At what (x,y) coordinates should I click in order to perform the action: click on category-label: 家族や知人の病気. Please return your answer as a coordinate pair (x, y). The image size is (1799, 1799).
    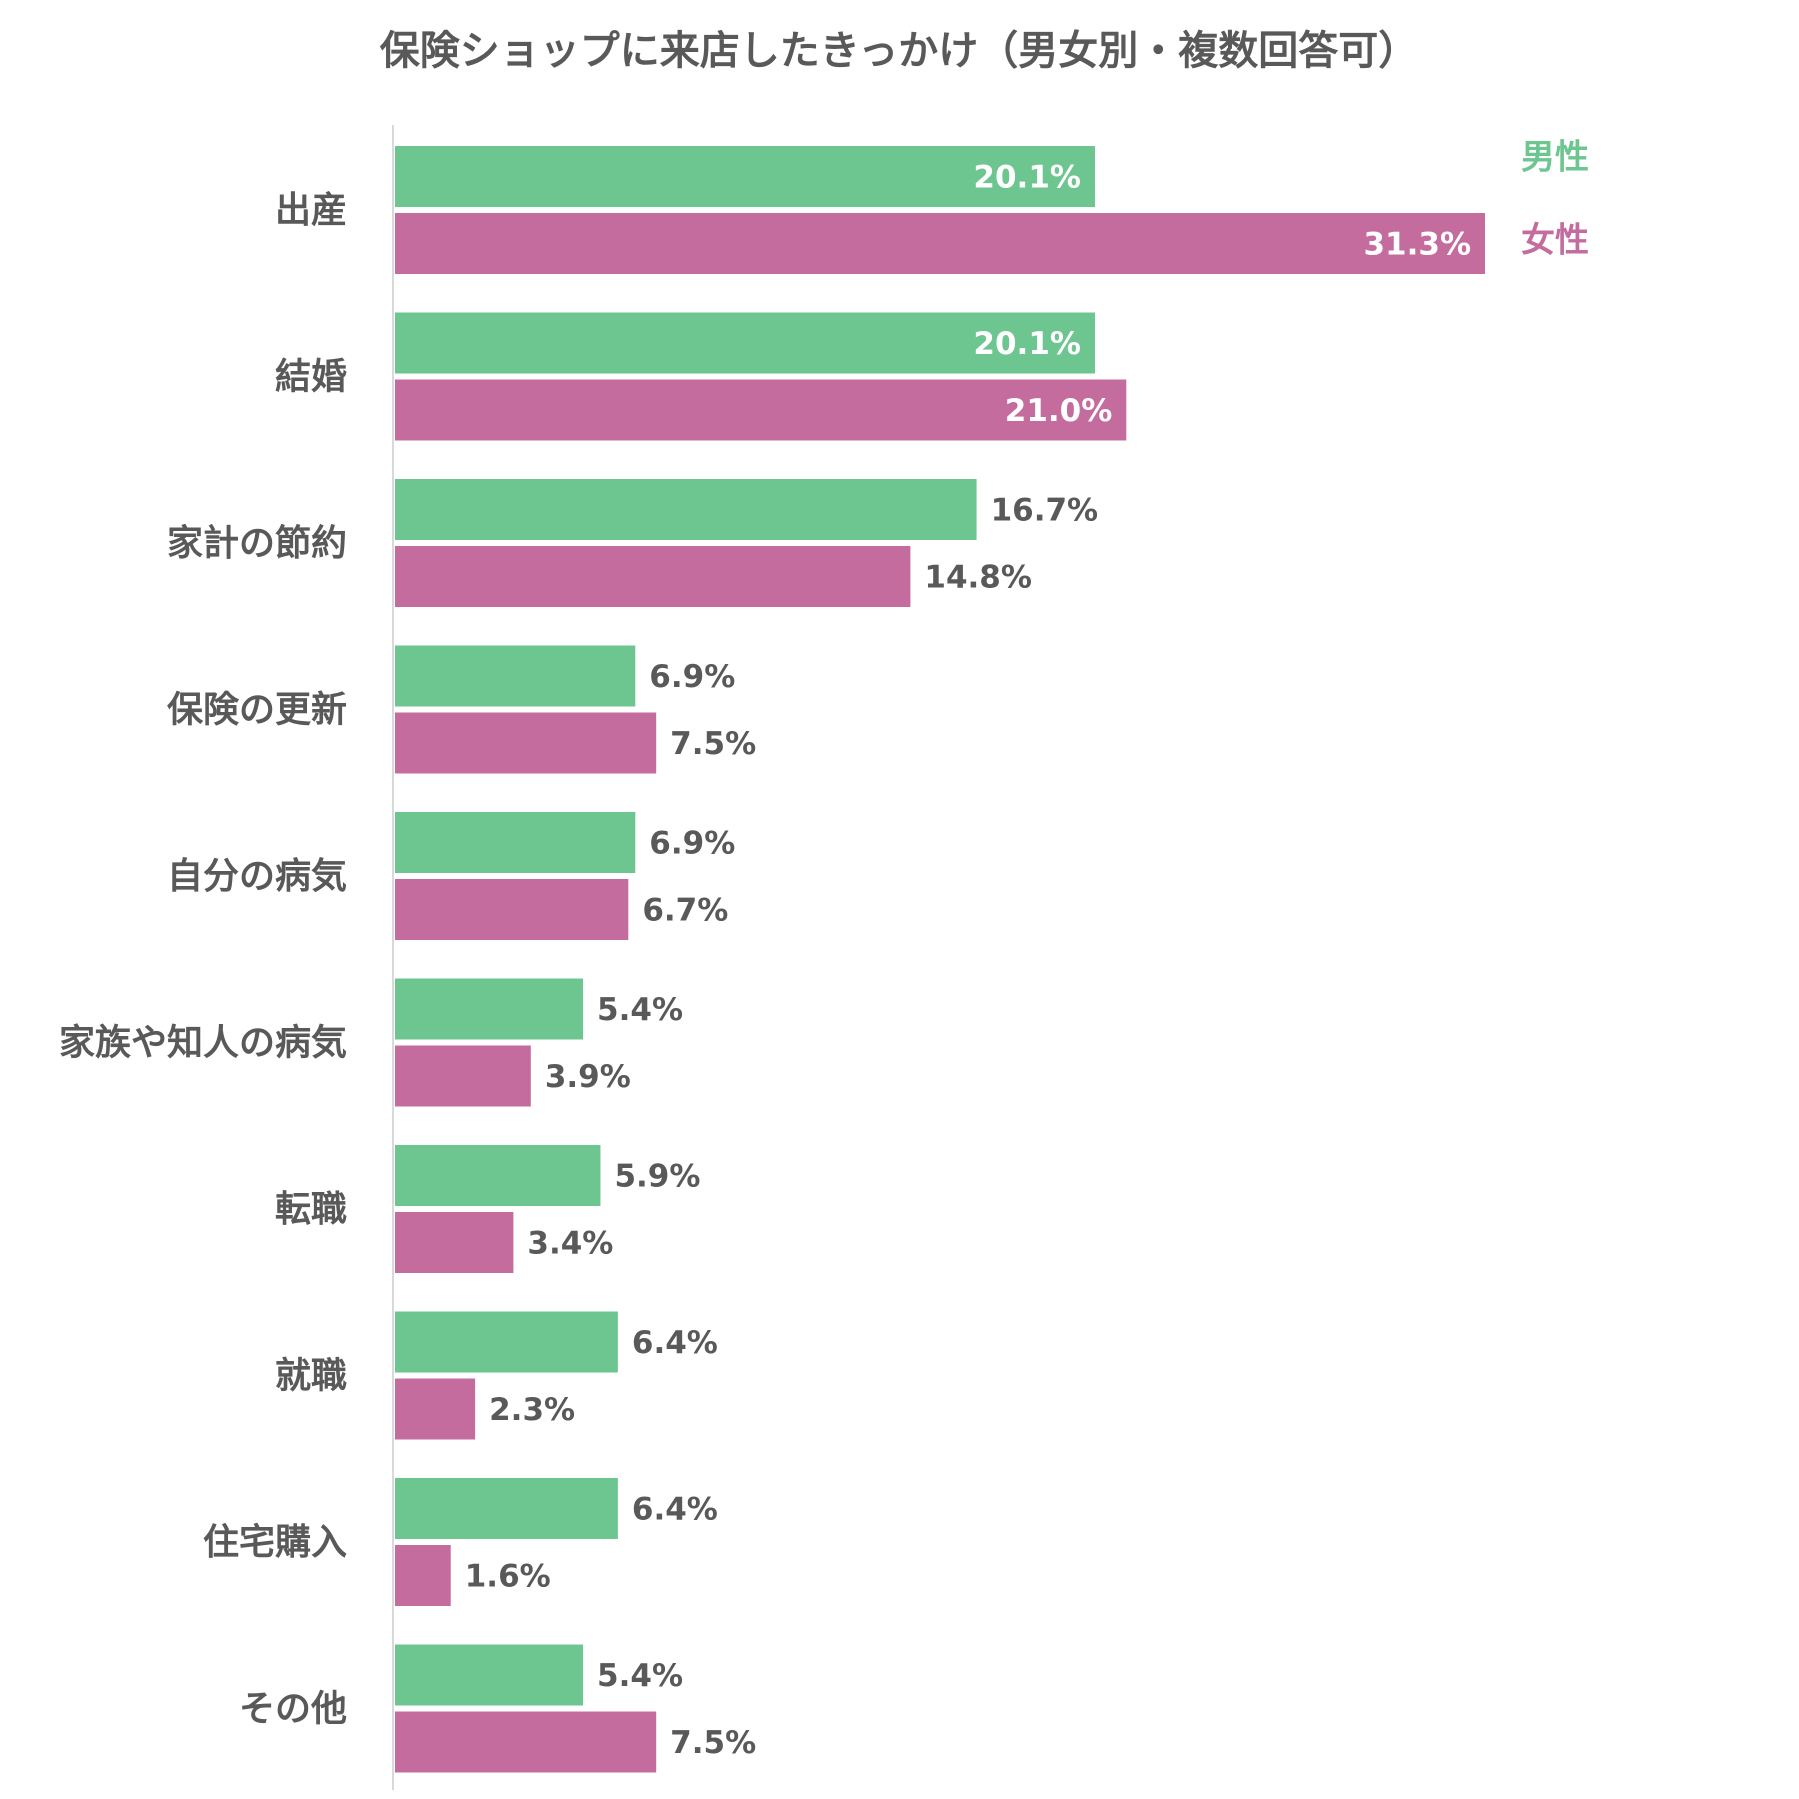
    Looking at the image, I should click on (203, 1043).